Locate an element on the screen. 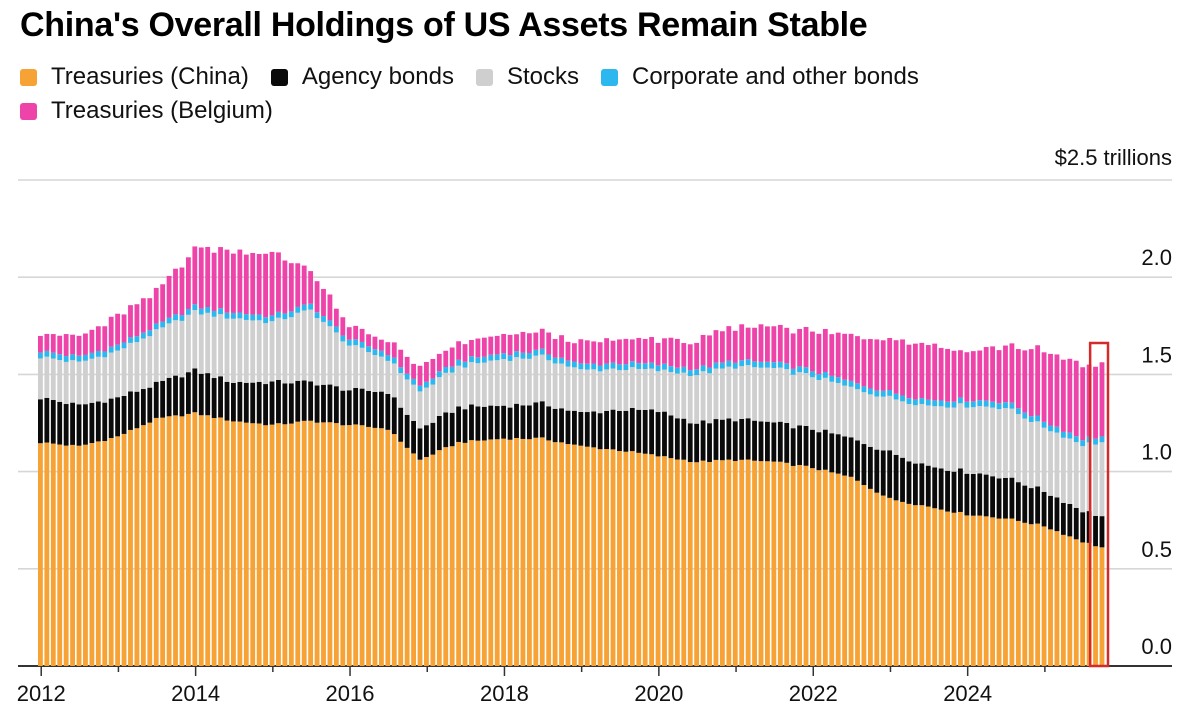 This screenshot has height=719, width=1200. legend-swatch-treasuries-belgium is located at coordinates (28, 111).